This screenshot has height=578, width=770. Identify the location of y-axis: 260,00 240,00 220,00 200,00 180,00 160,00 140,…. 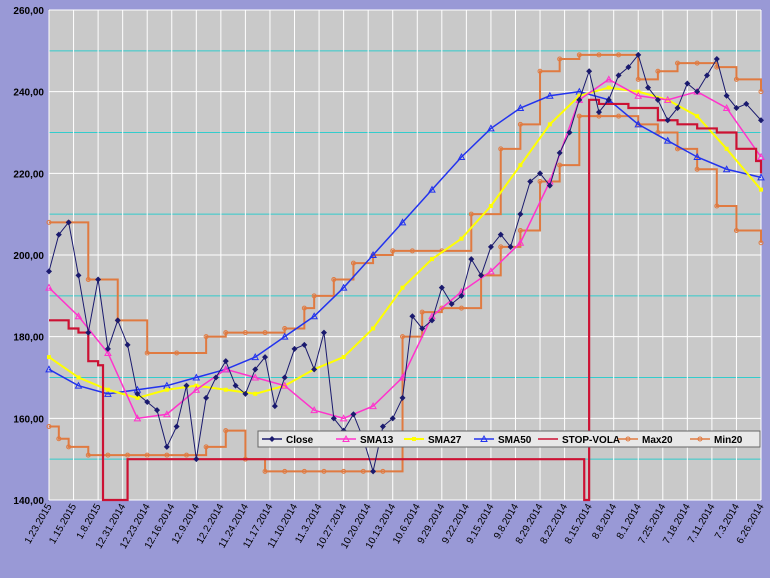
(28, 256).